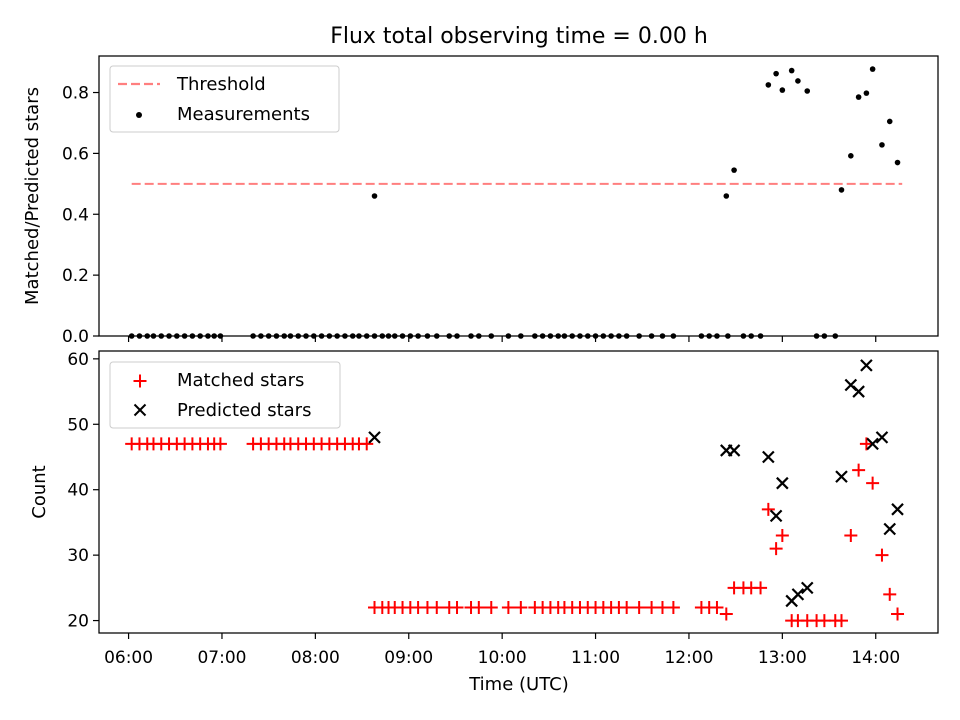 The width and height of the screenshot is (960, 720). Describe the element at coordinates (688, 658) in the screenshot. I see `x-tick-label: 12:00` at that location.